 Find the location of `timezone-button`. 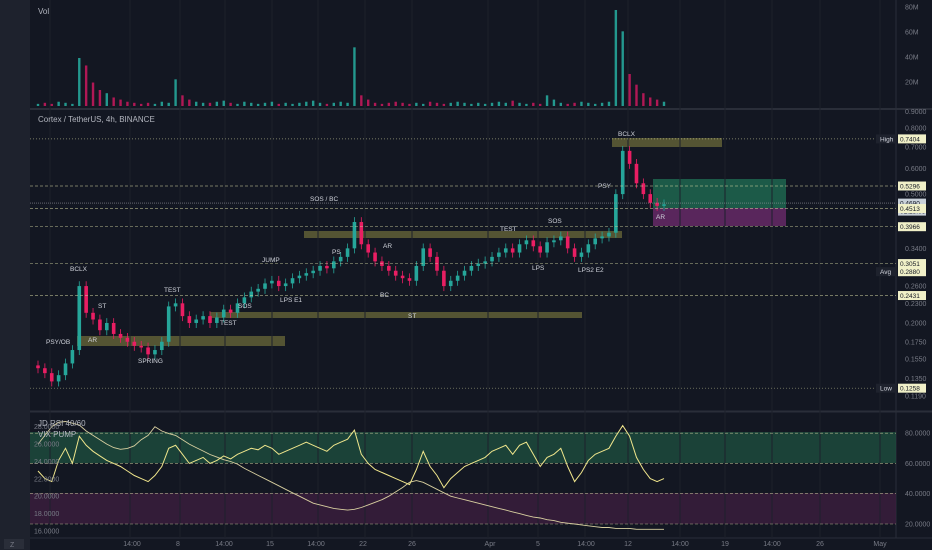

timezone-button is located at coordinates (14, 544).